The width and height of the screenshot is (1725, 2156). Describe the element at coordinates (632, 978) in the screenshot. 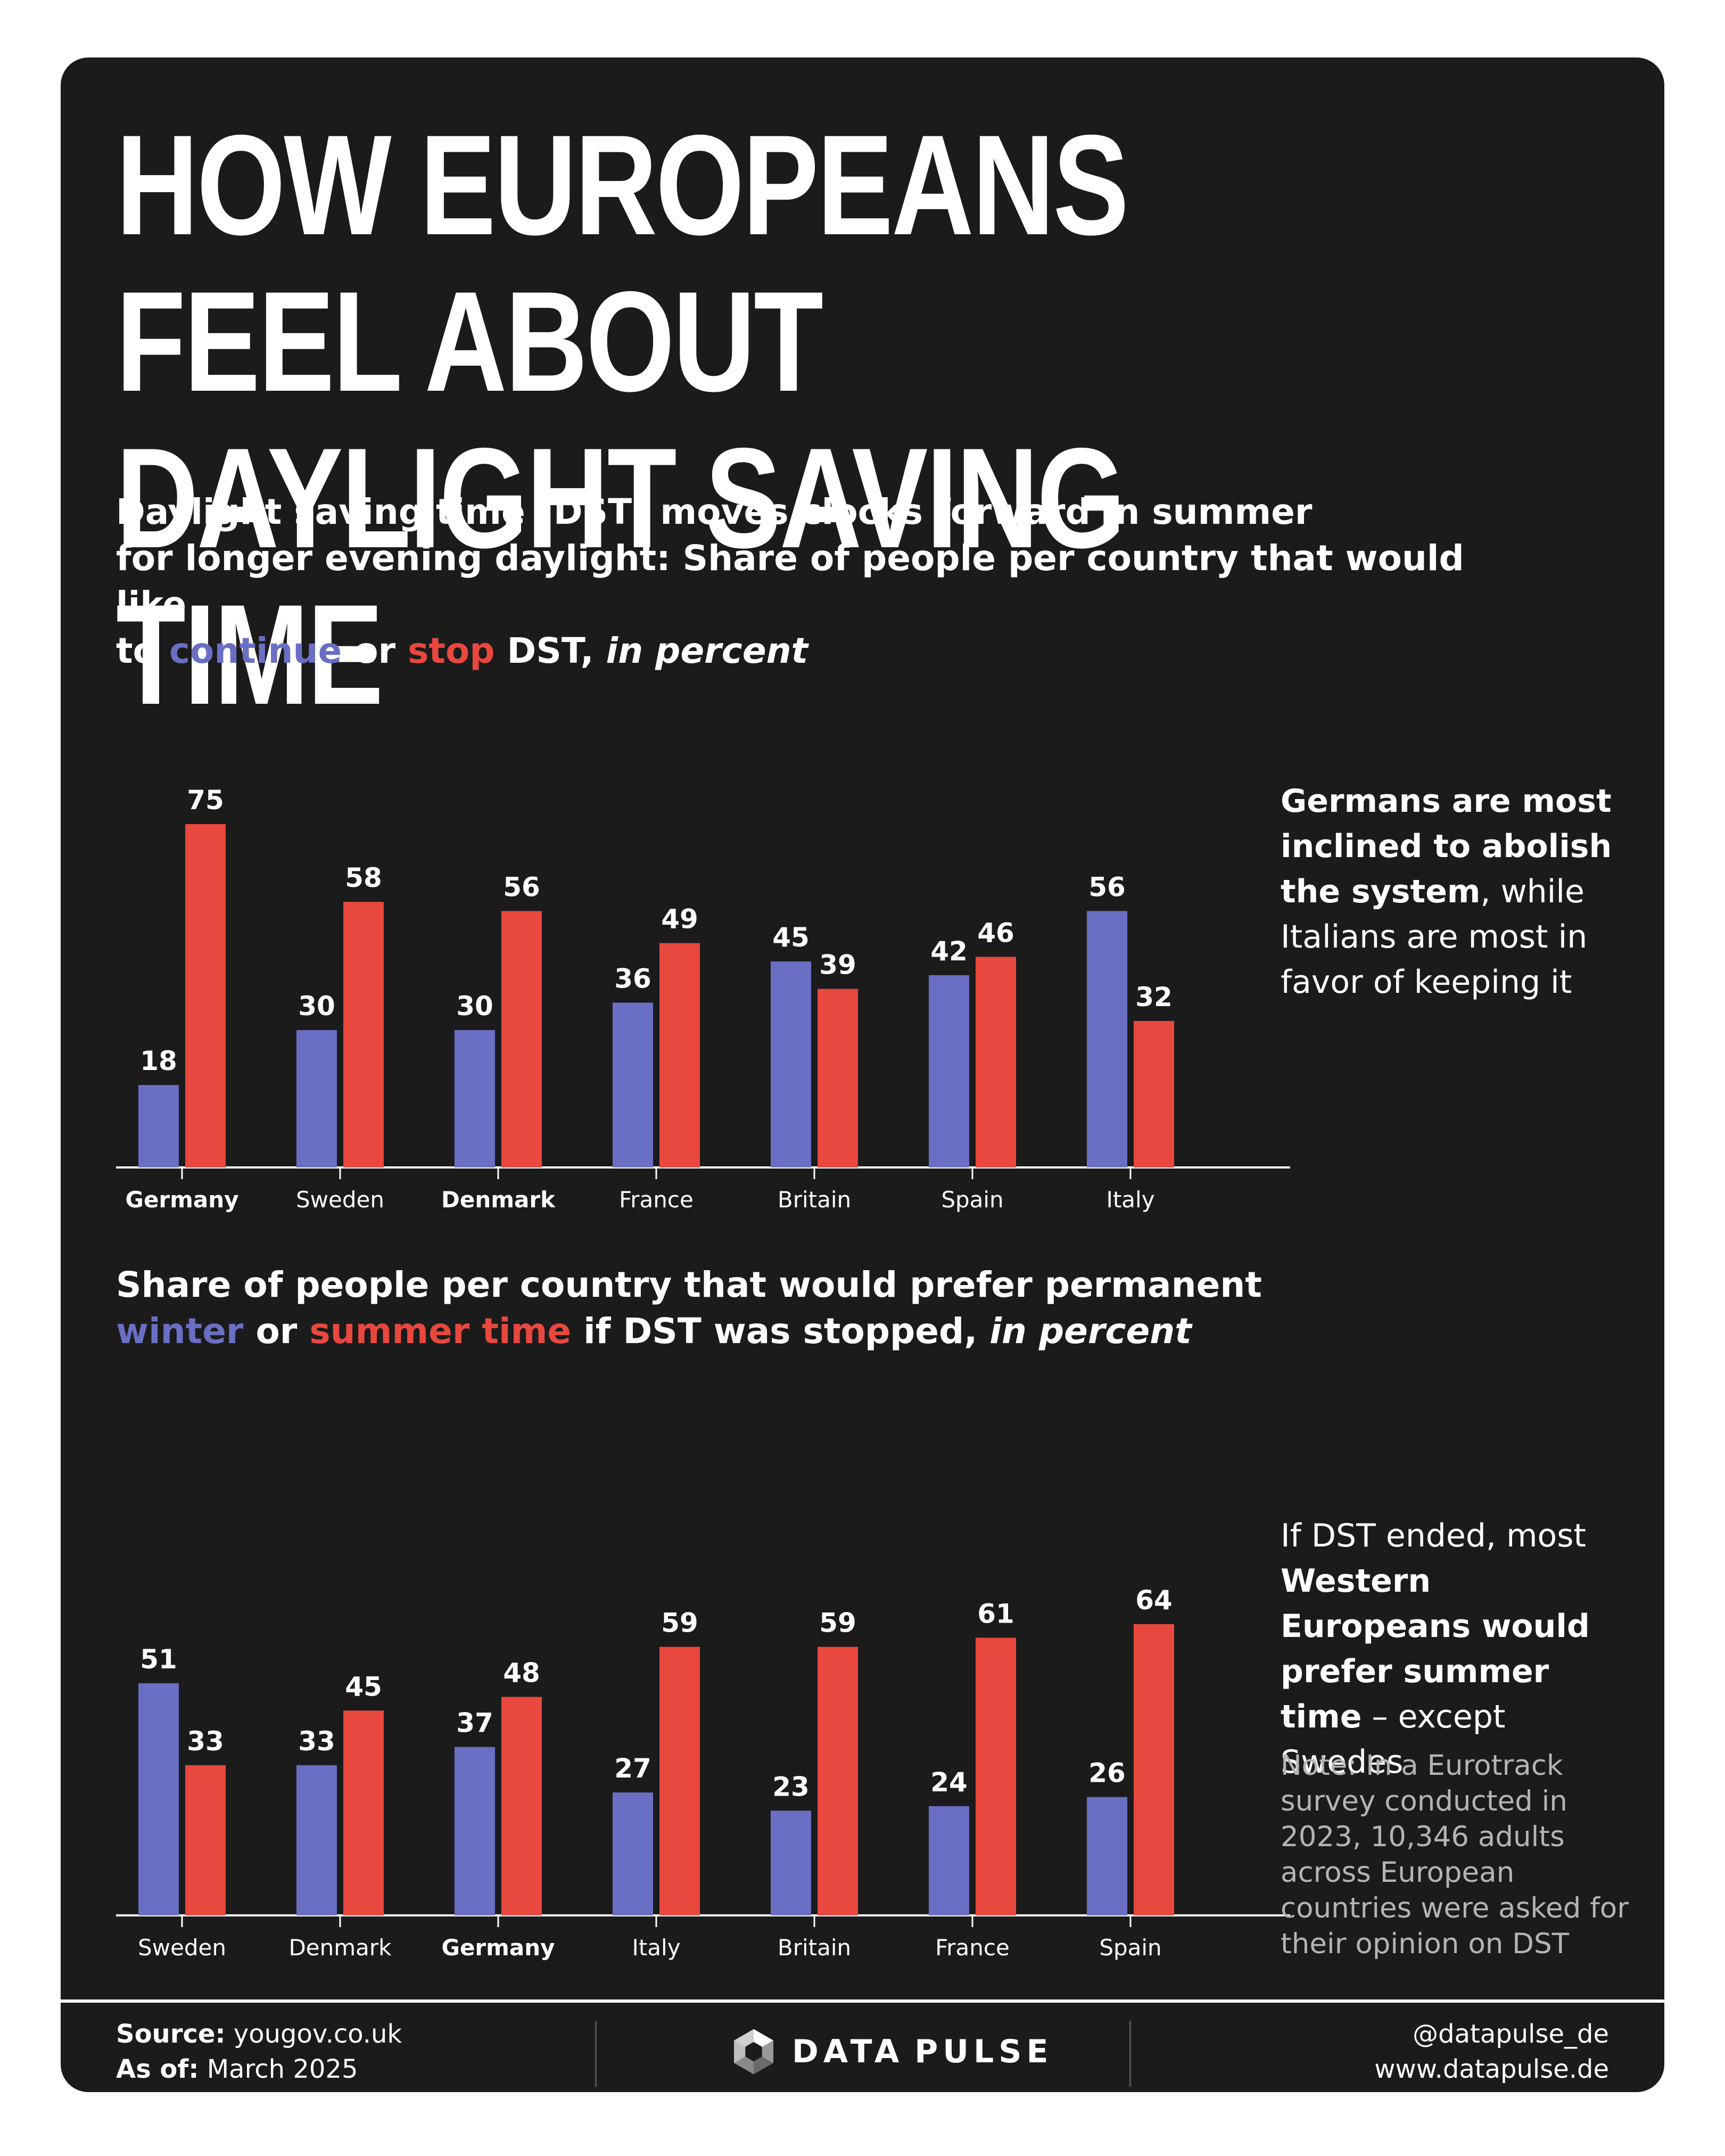

I see `chart1-bar-value: 36` at that location.